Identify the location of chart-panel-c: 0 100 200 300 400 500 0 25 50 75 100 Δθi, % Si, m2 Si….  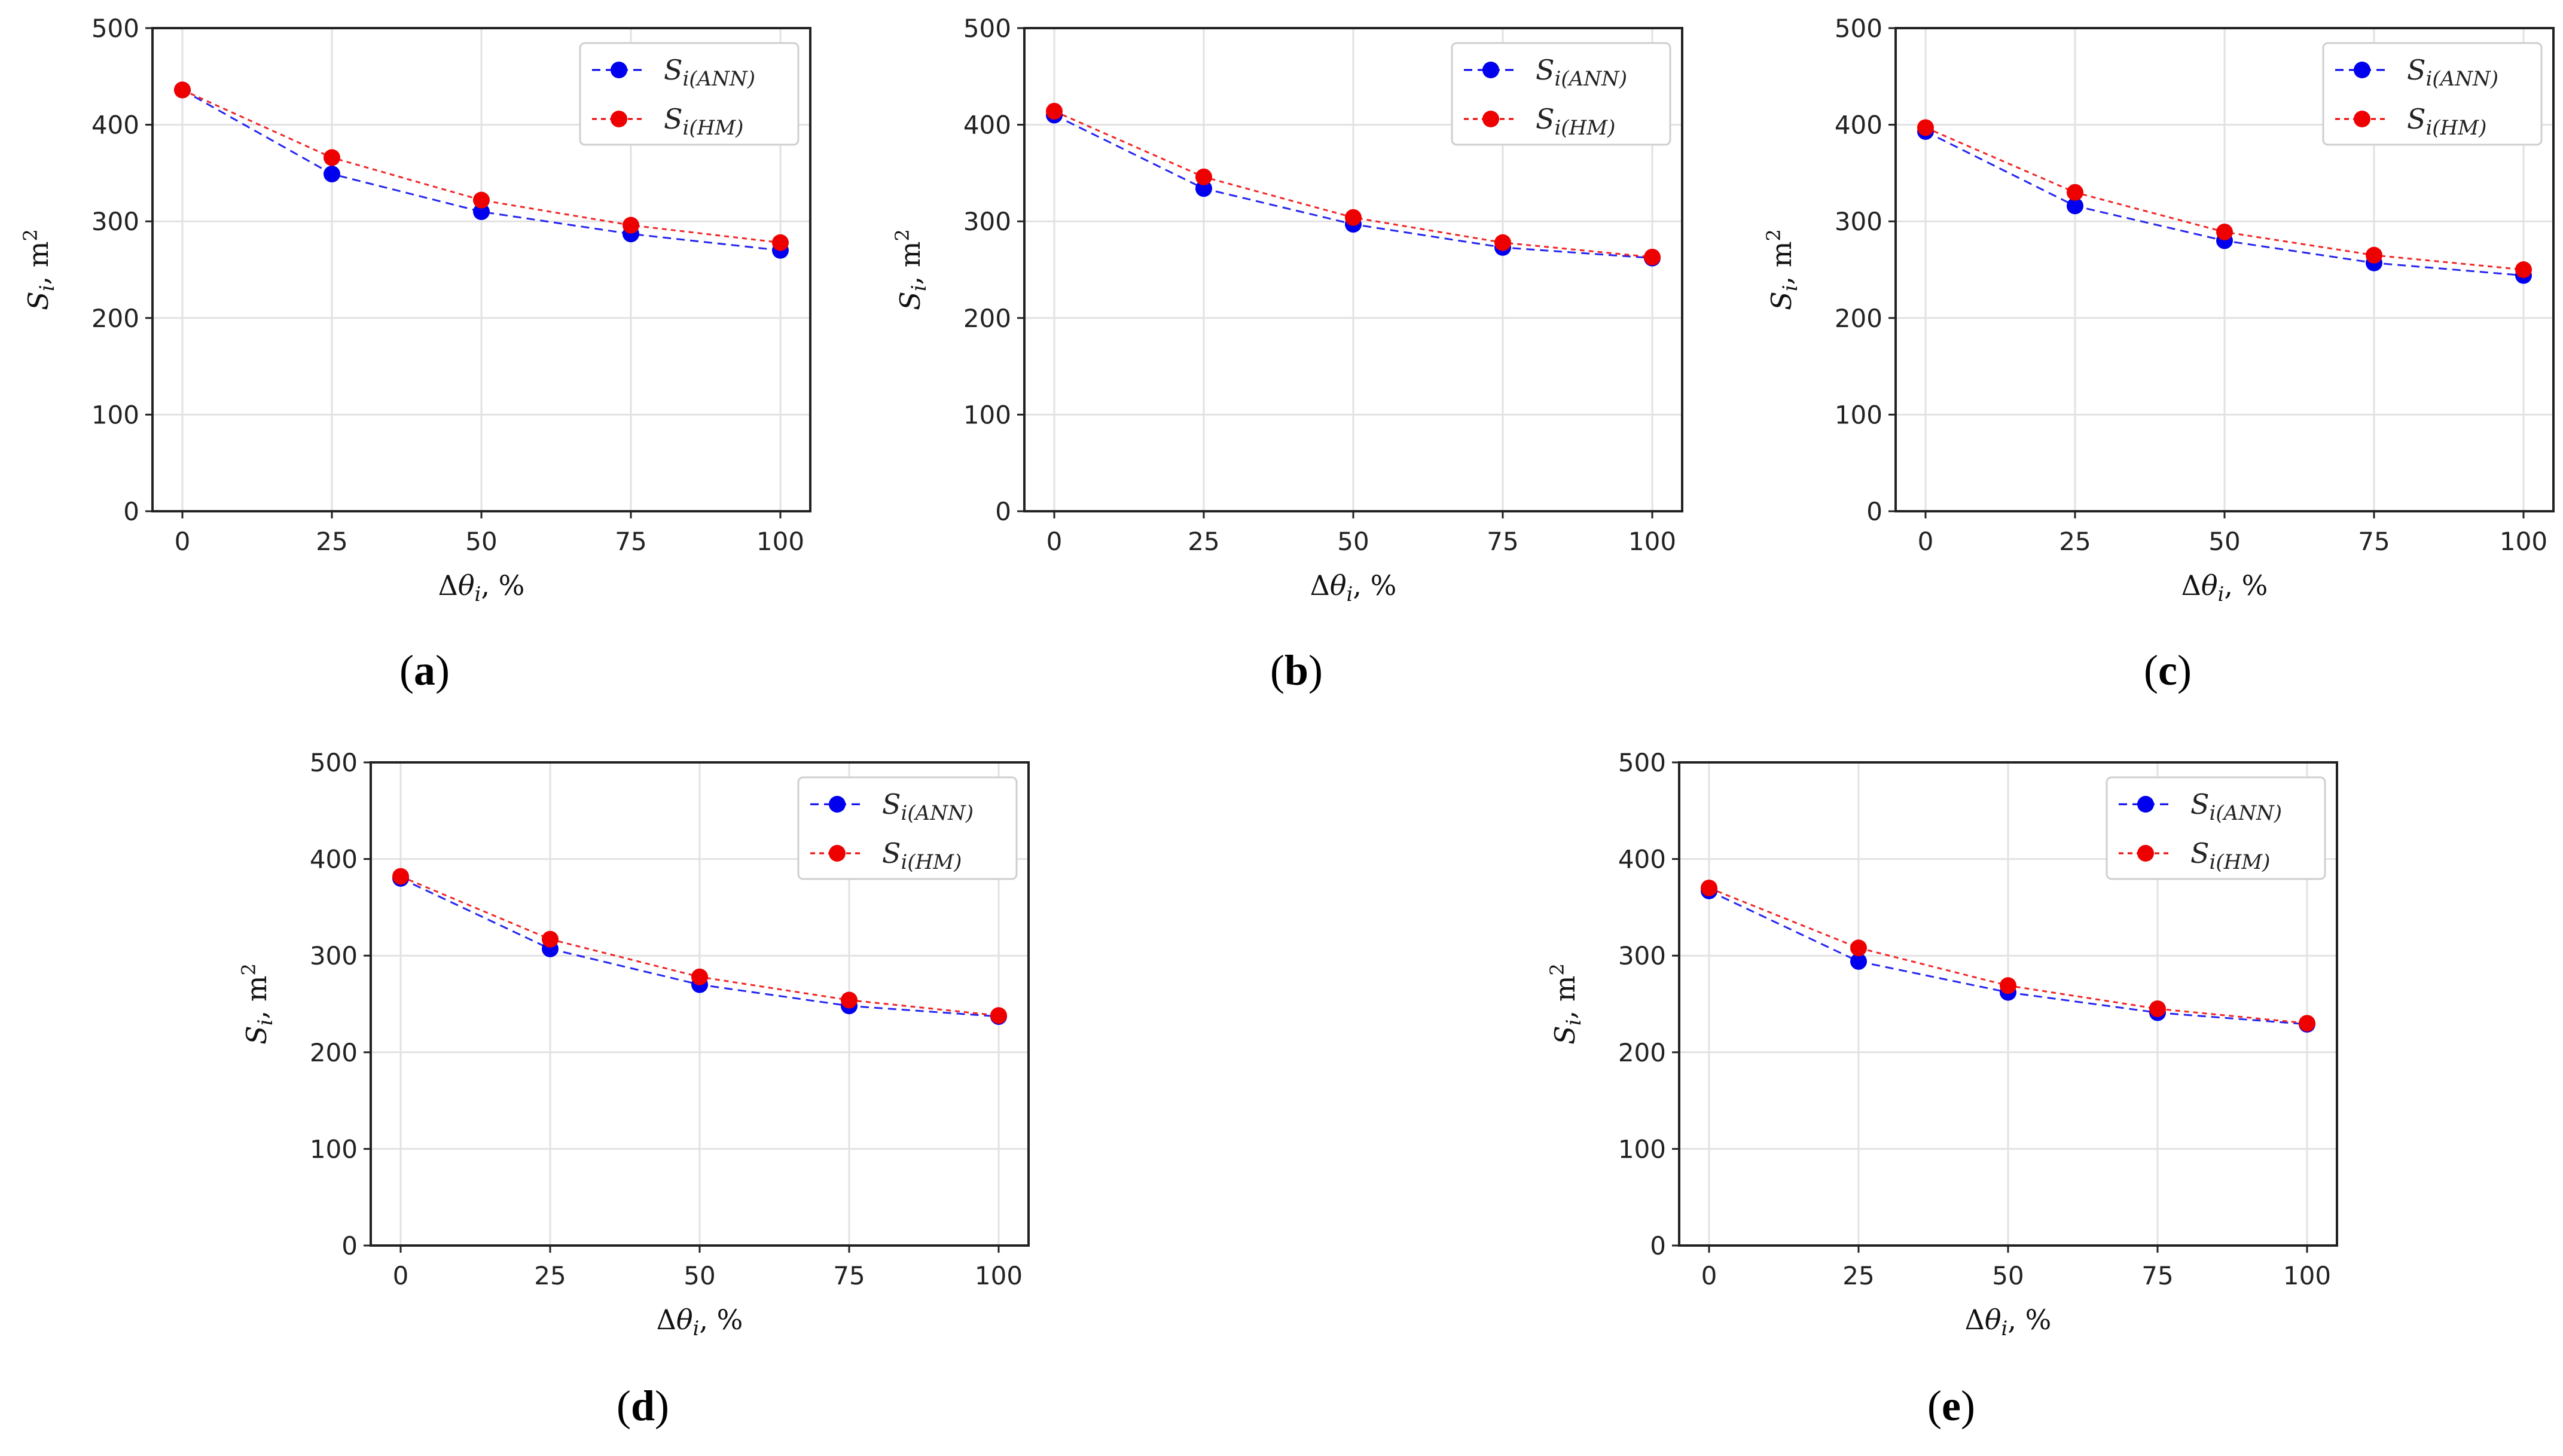
(2158, 354).